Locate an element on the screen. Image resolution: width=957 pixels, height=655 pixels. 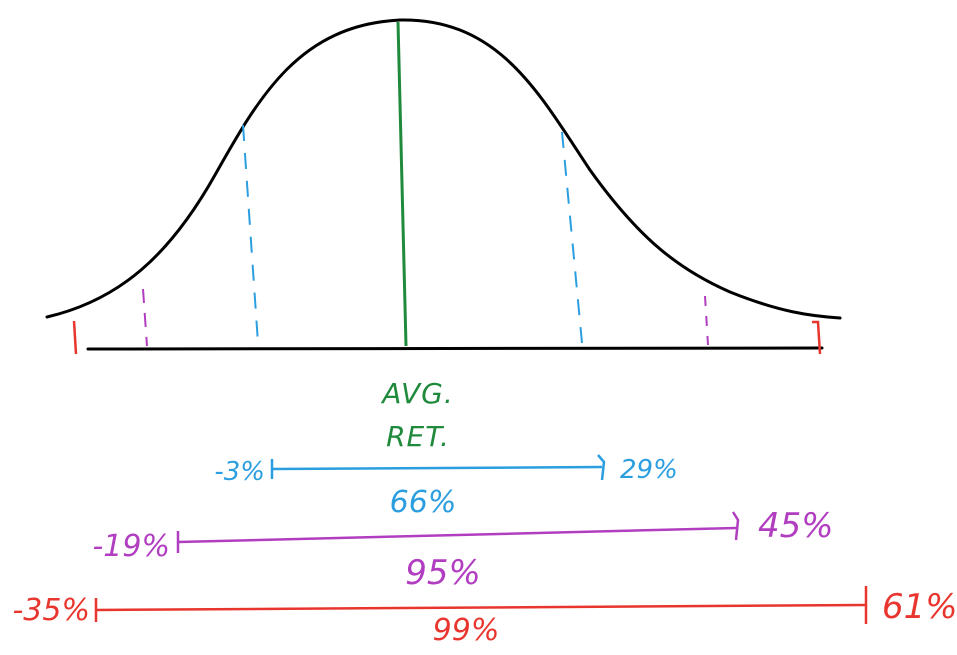
baseline-axis is located at coordinates (455, 348).